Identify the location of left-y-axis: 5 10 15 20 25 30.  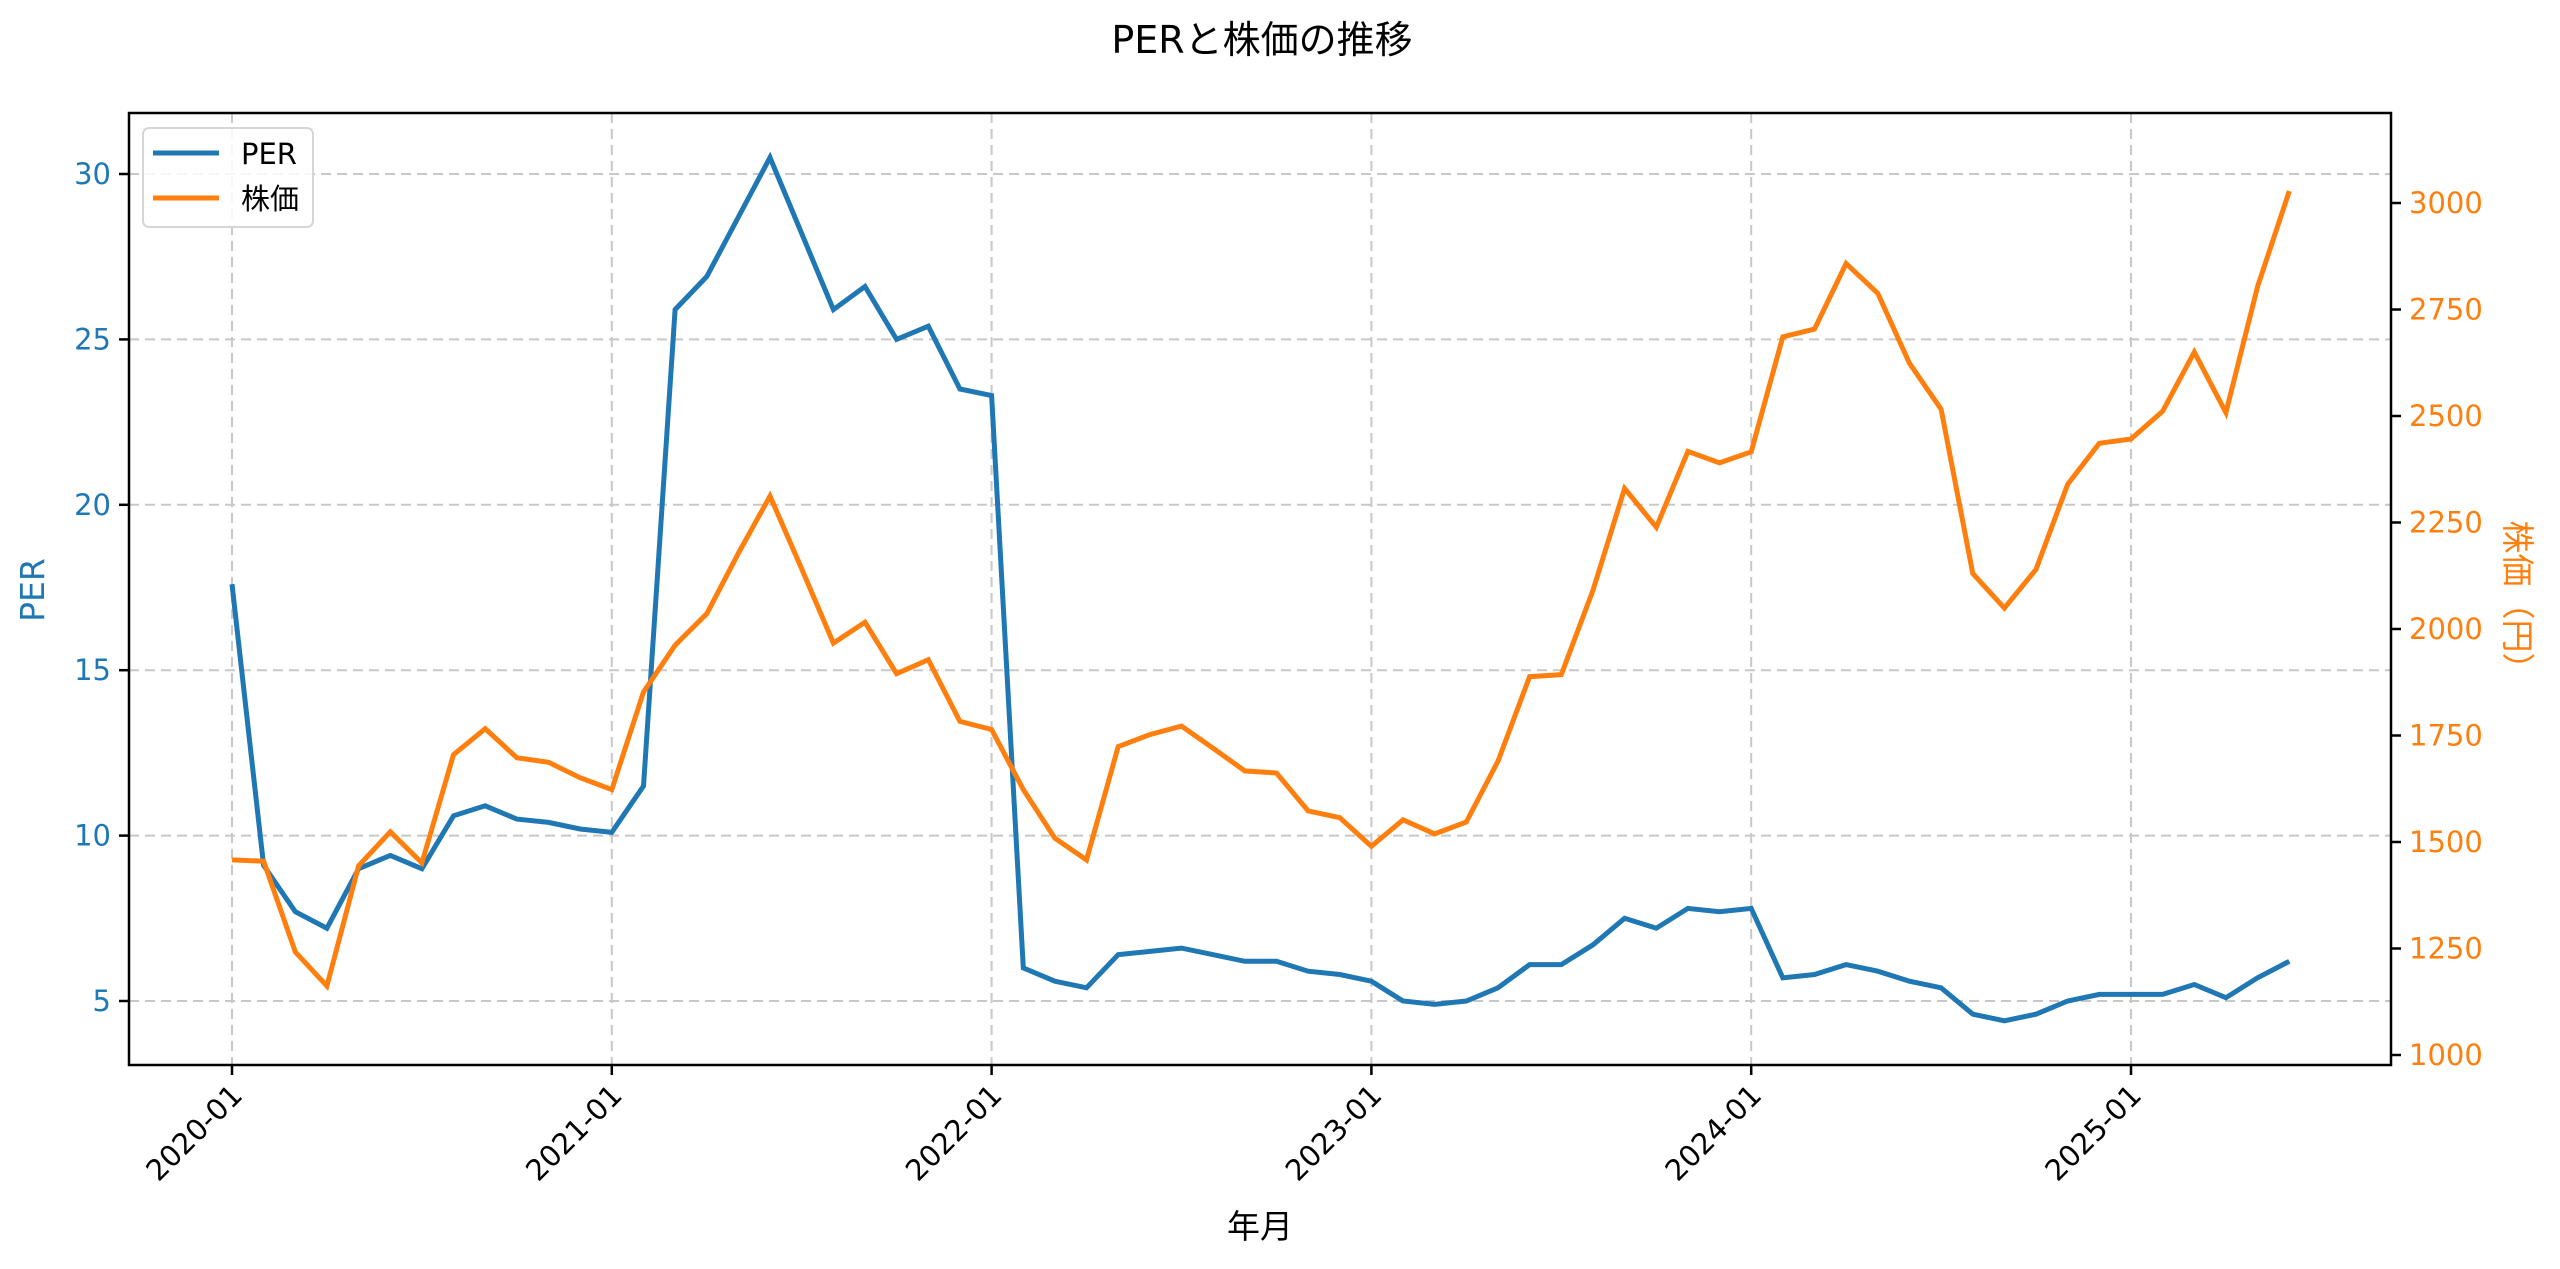
(101, 587).